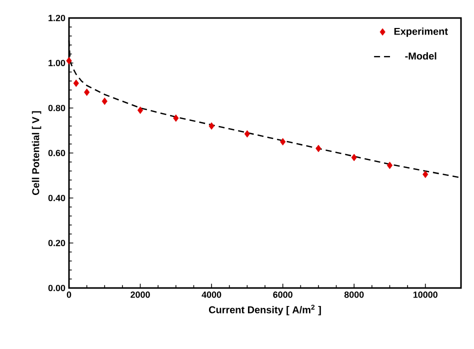  What do you see at coordinates (57, 18) in the screenshot?
I see `y-tick-label: 1.20` at bounding box center [57, 18].